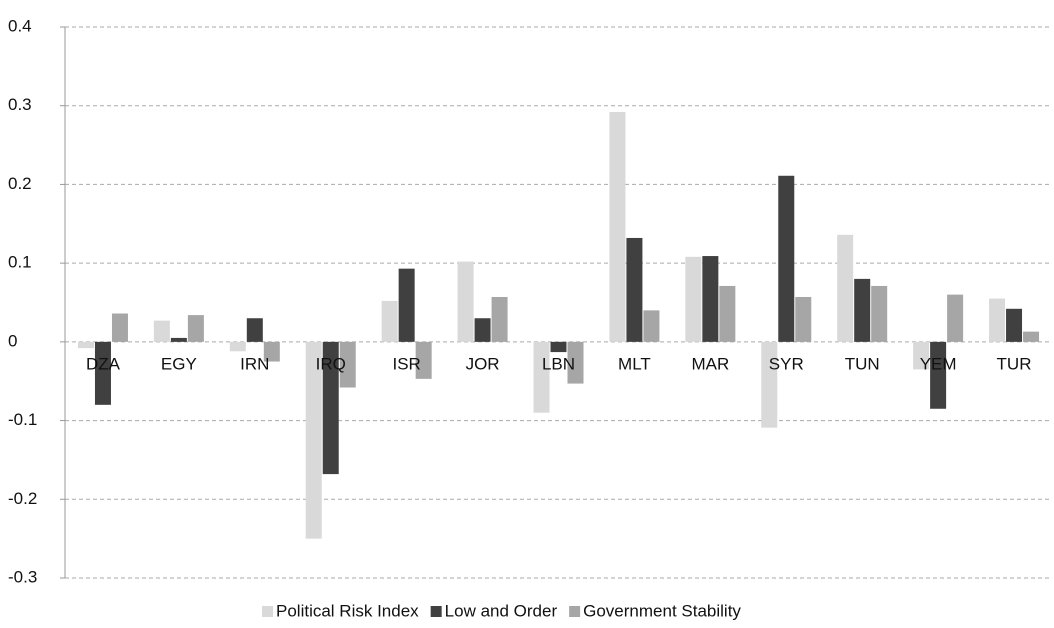 Image resolution: width=1054 pixels, height=628 pixels. I want to click on y-tick-label: 0, so click(12, 340).